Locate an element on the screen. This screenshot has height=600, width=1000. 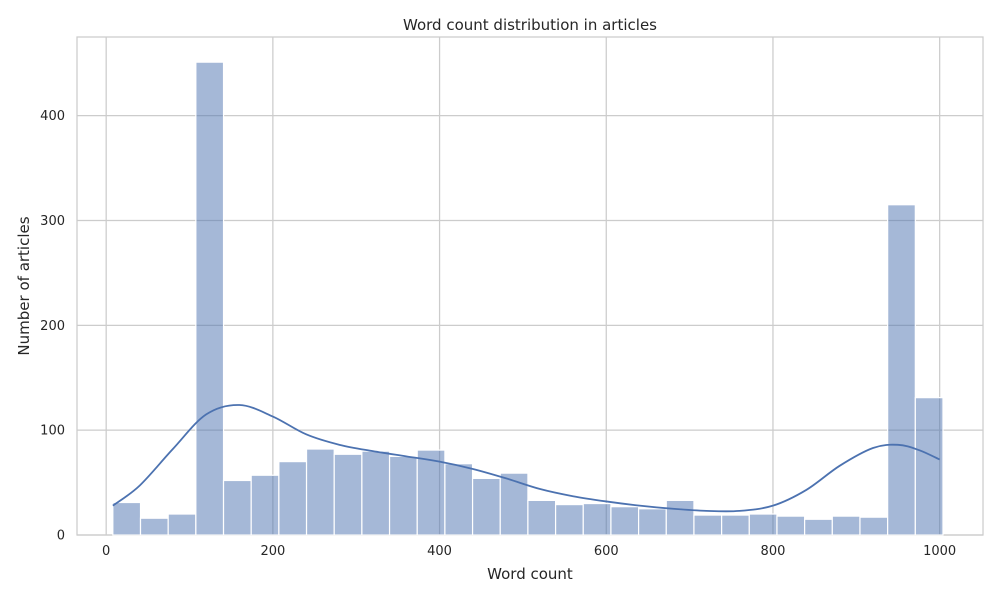
y-tick-labels: 0 100 200 300 400 is located at coordinates (52, 326).